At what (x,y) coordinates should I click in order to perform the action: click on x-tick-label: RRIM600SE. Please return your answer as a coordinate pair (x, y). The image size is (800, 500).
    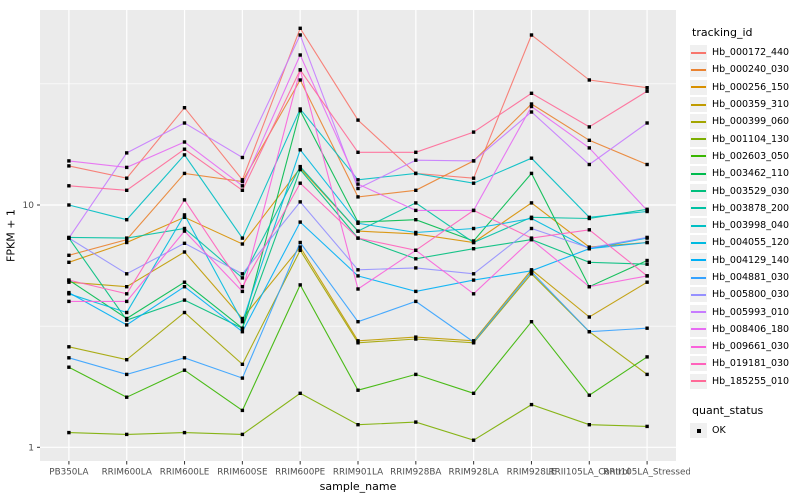
    Looking at the image, I should click on (242, 473).